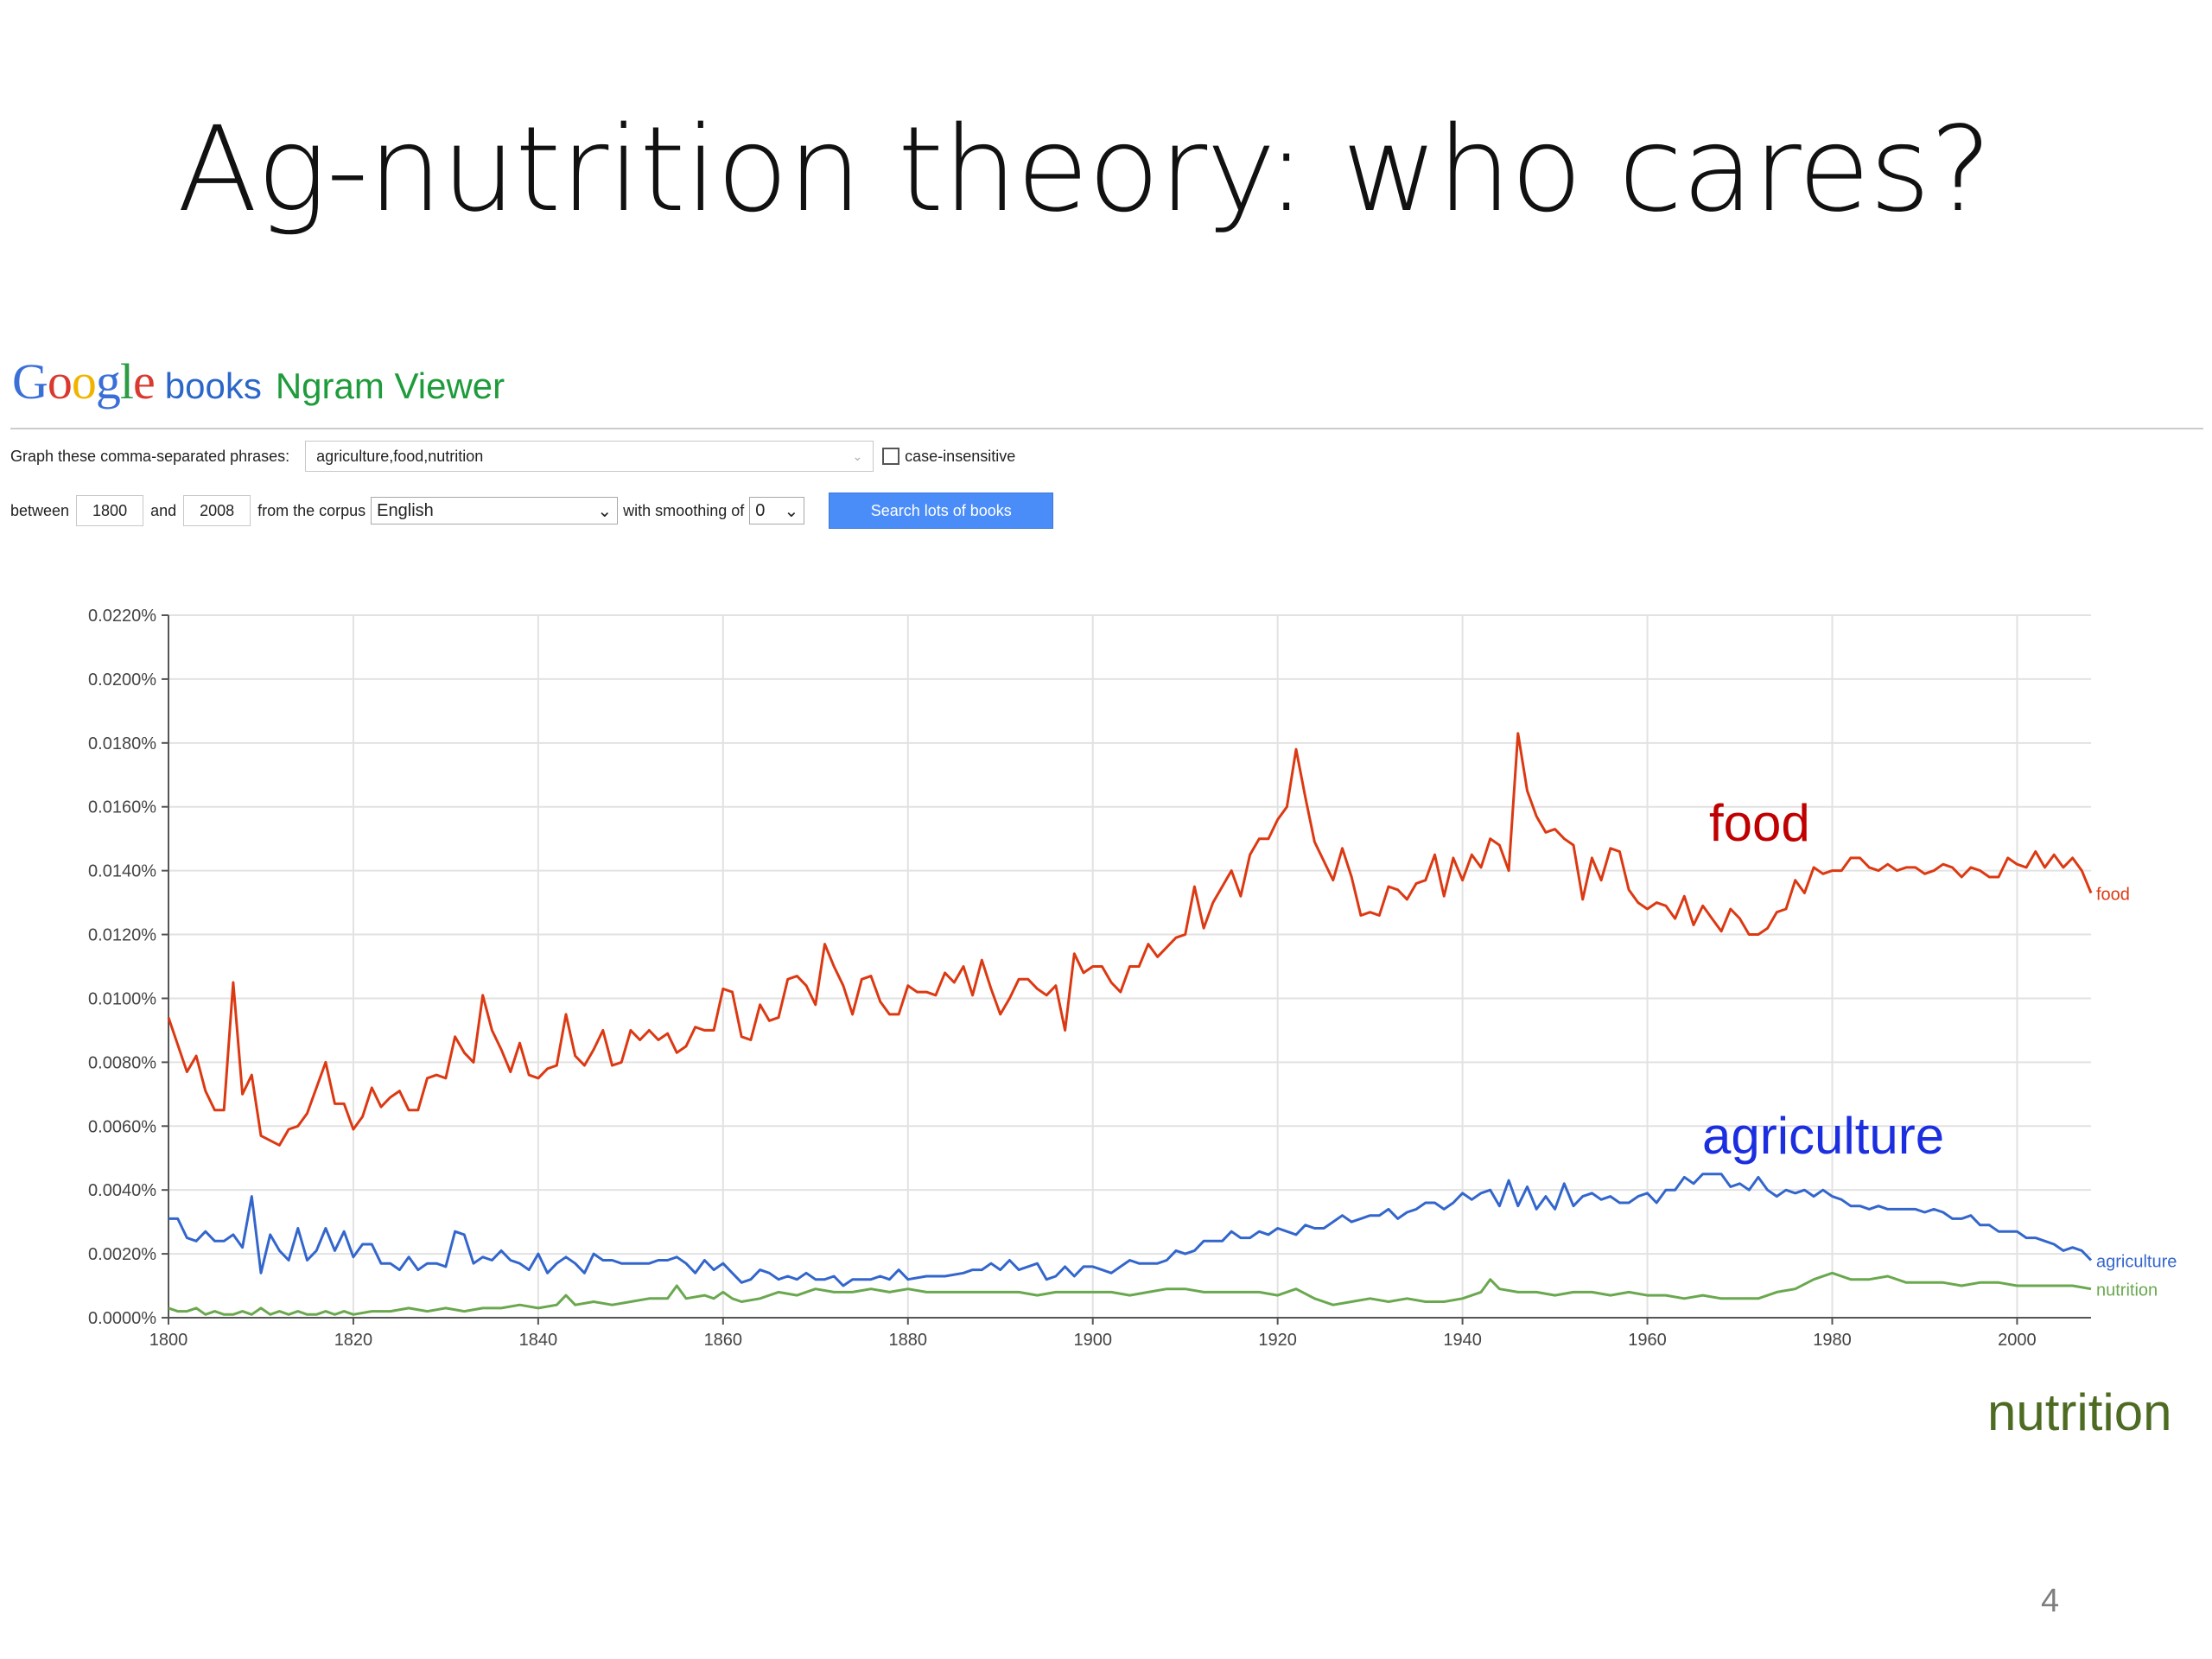 This screenshot has height=1659, width=2212. I want to click on x-tick-label: 1880, so click(909, 1340).